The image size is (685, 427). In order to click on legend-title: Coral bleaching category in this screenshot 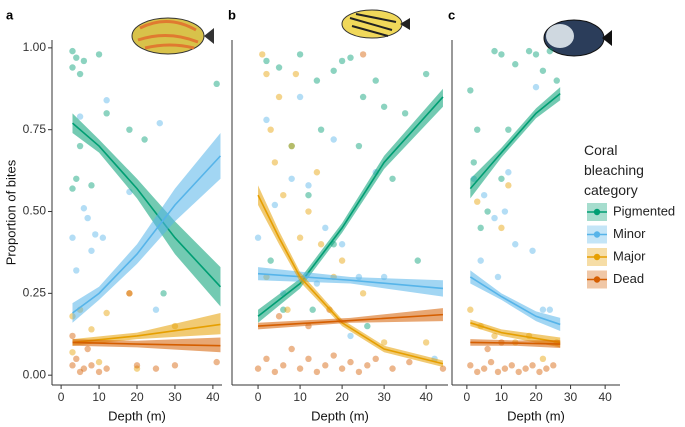, I will do `click(614, 170)`.